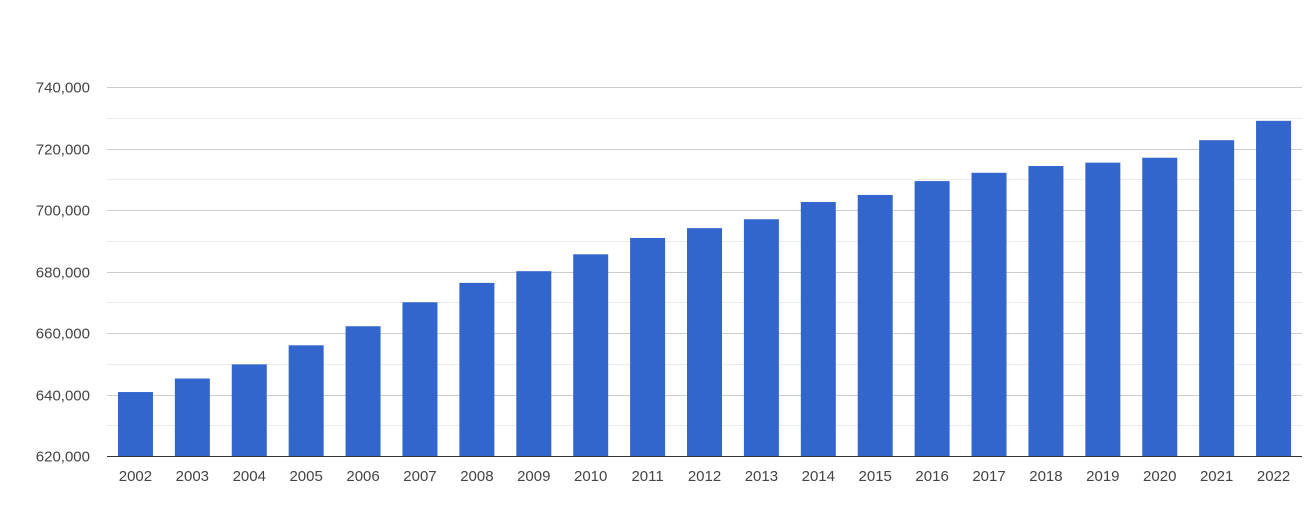 The width and height of the screenshot is (1305, 510). What do you see at coordinates (192, 476) in the screenshot?
I see `x-tick-label: 2003` at bounding box center [192, 476].